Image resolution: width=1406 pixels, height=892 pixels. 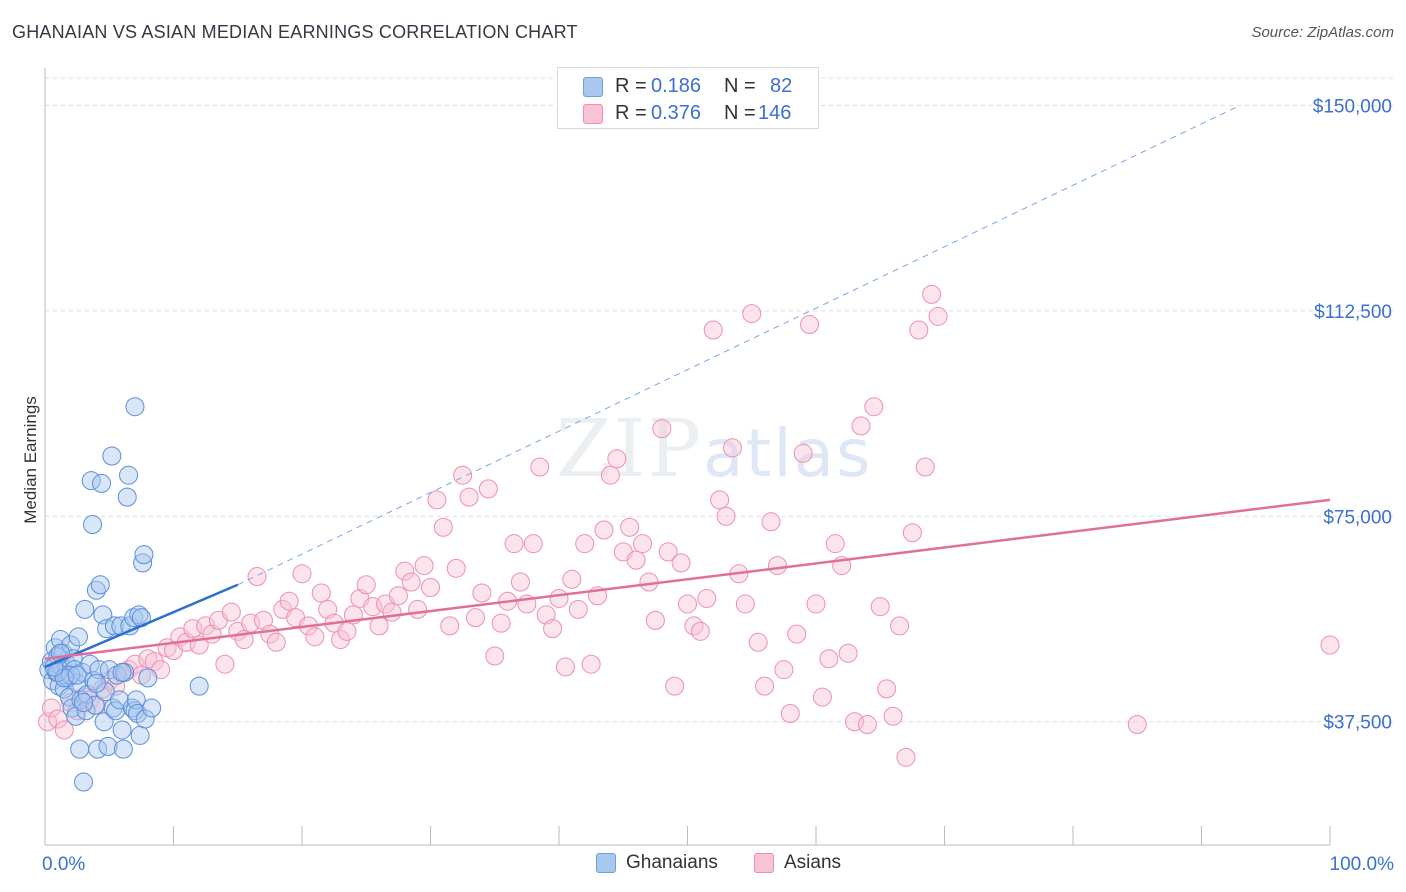 What do you see at coordinates (630, 448) in the screenshot?
I see `watermark-zip: ZIP` at bounding box center [630, 448].